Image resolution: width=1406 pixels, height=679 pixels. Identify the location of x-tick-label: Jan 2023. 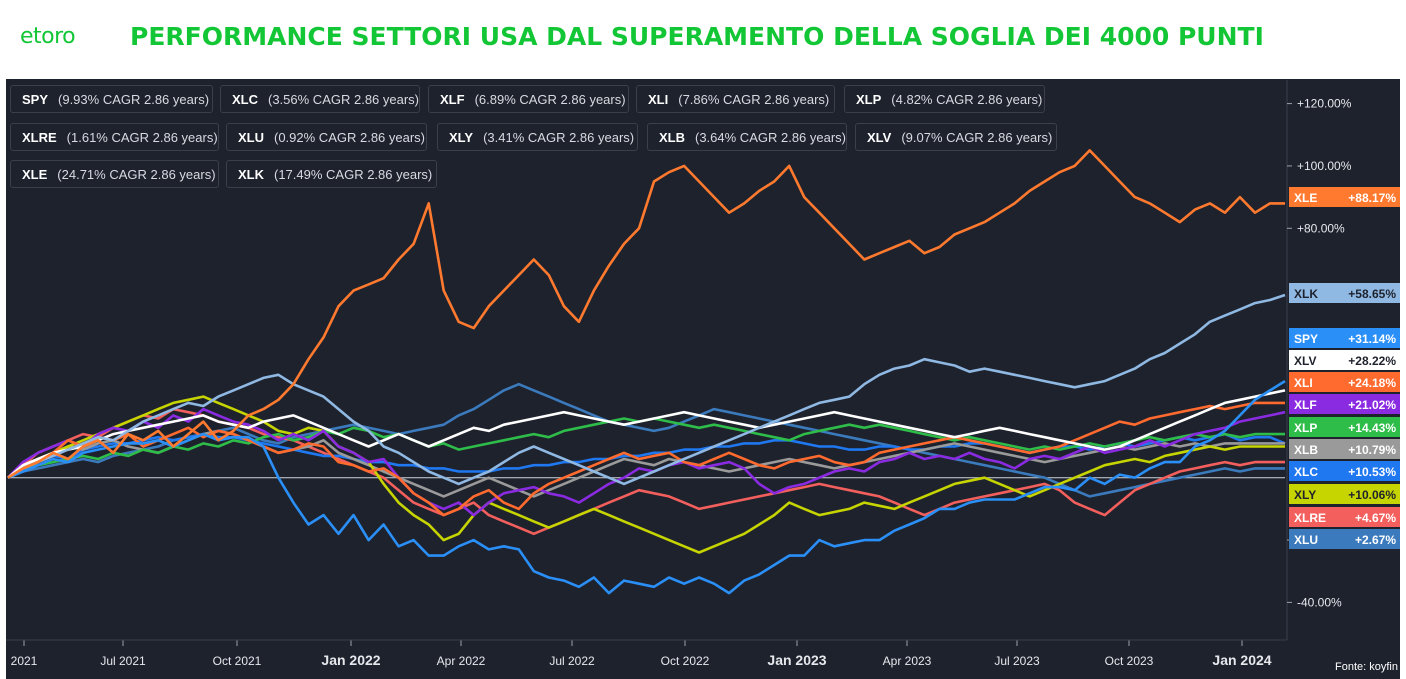
(796, 660).